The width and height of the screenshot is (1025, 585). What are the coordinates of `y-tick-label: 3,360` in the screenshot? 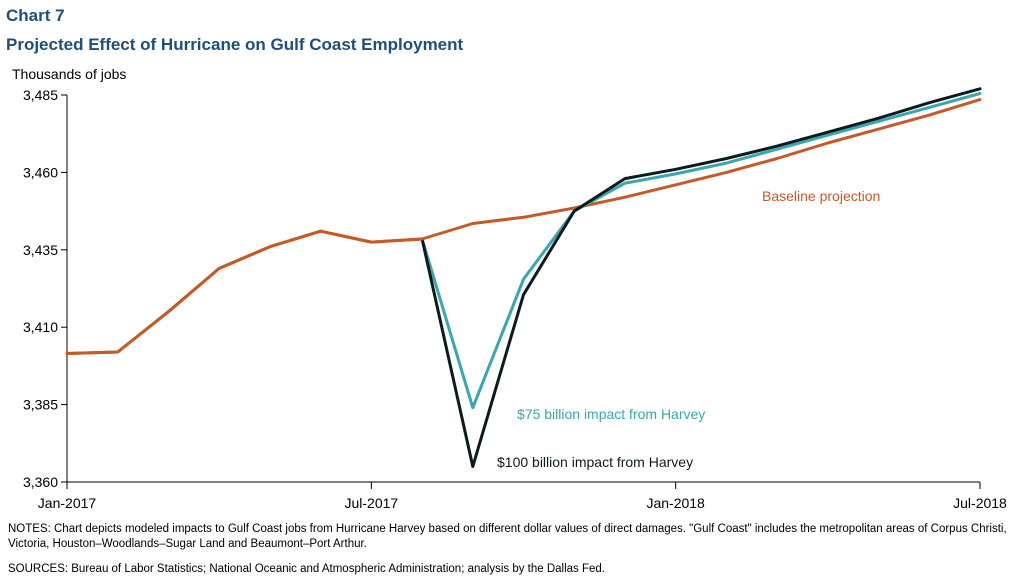 It's located at (40, 482).